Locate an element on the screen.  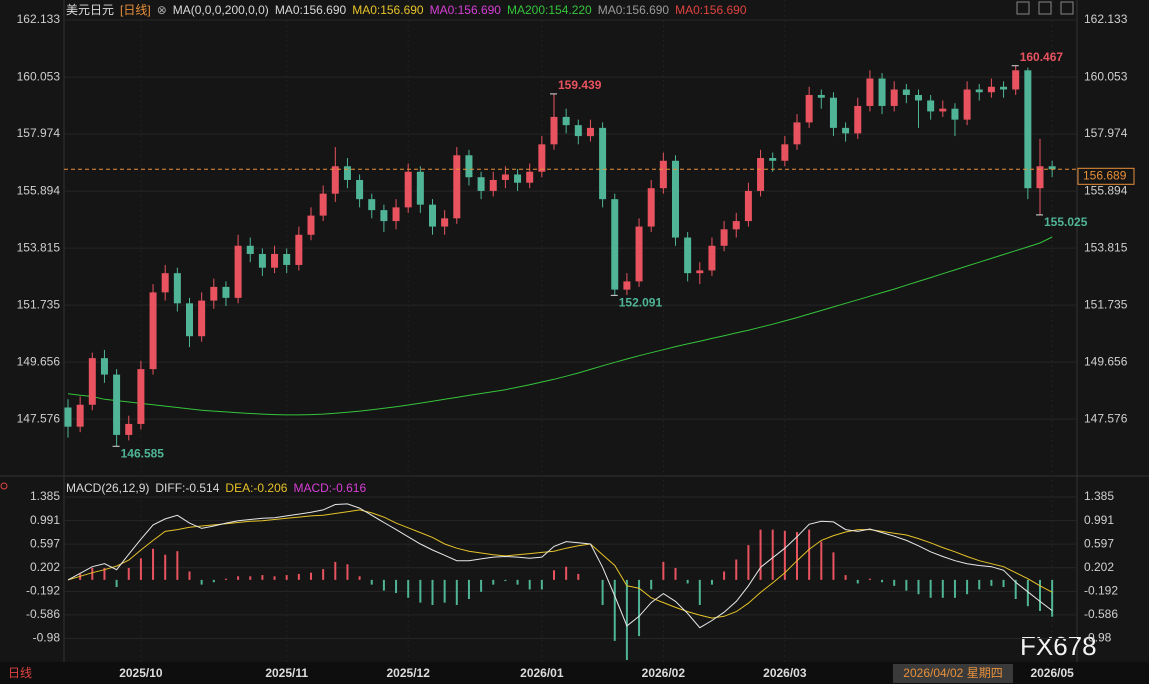
cursor-date: 2026/04/02 星期四 is located at coordinates (952, 673).